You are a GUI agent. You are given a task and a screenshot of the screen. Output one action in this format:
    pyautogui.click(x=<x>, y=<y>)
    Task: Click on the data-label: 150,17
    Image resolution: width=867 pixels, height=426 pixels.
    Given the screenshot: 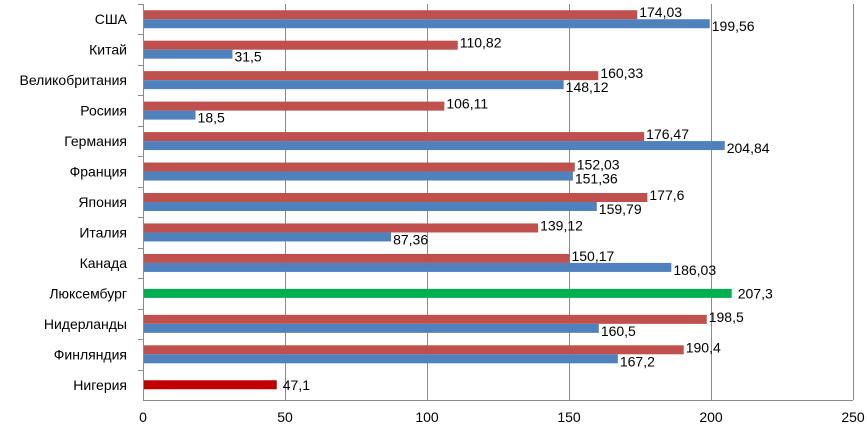 What is the action you would take?
    pyautogui.click(x=592, y=256)
    